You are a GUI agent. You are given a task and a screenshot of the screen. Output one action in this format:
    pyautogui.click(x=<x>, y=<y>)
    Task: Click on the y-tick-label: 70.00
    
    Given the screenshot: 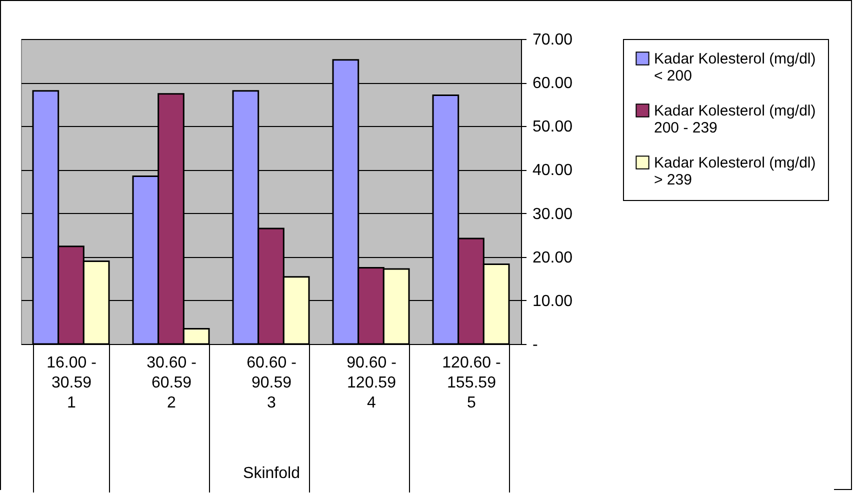 What is the action you would take?
    pyautogui.click(x=552, y=40)
    